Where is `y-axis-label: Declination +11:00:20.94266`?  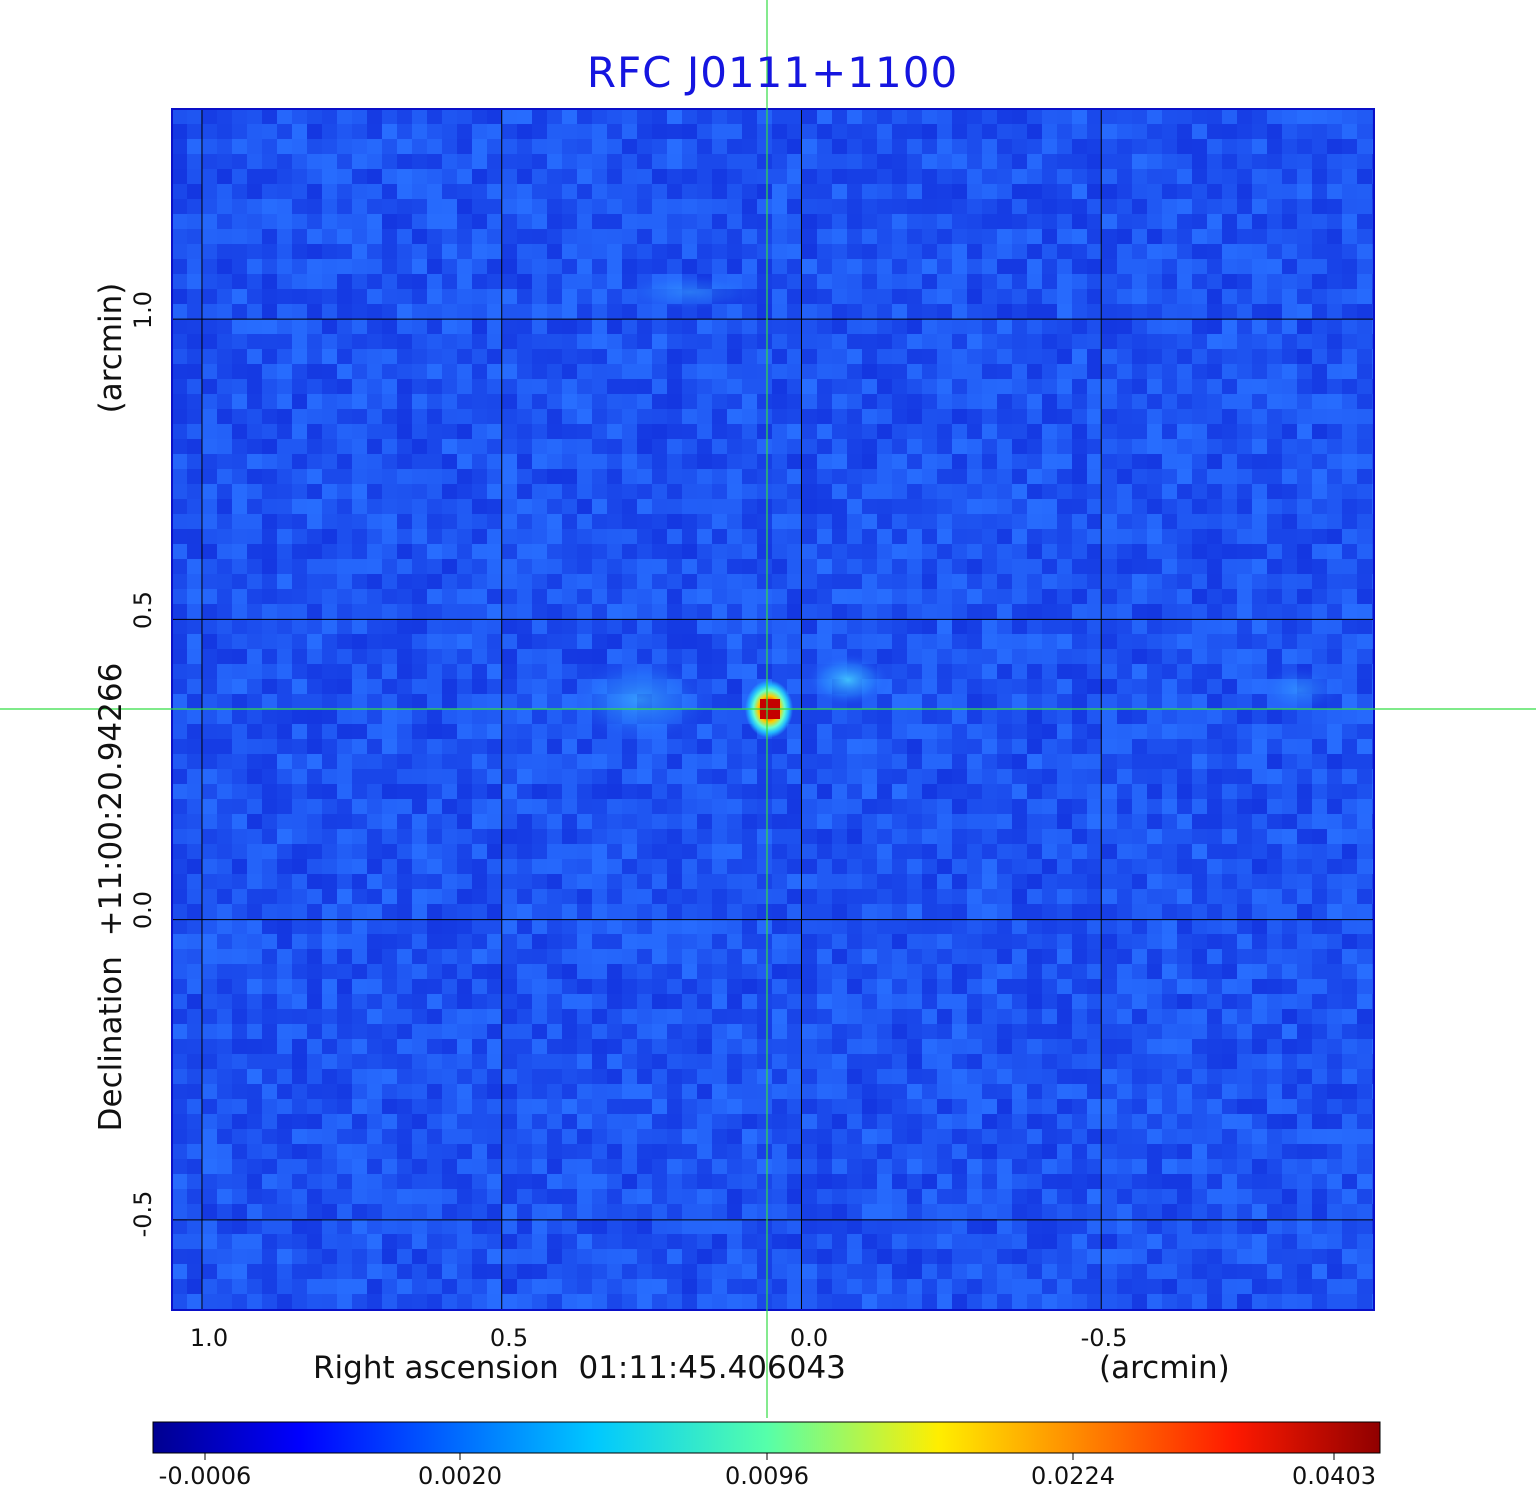 y-axis-label: Declination +11:00:20.94266 is located at coordinates (111, 897).